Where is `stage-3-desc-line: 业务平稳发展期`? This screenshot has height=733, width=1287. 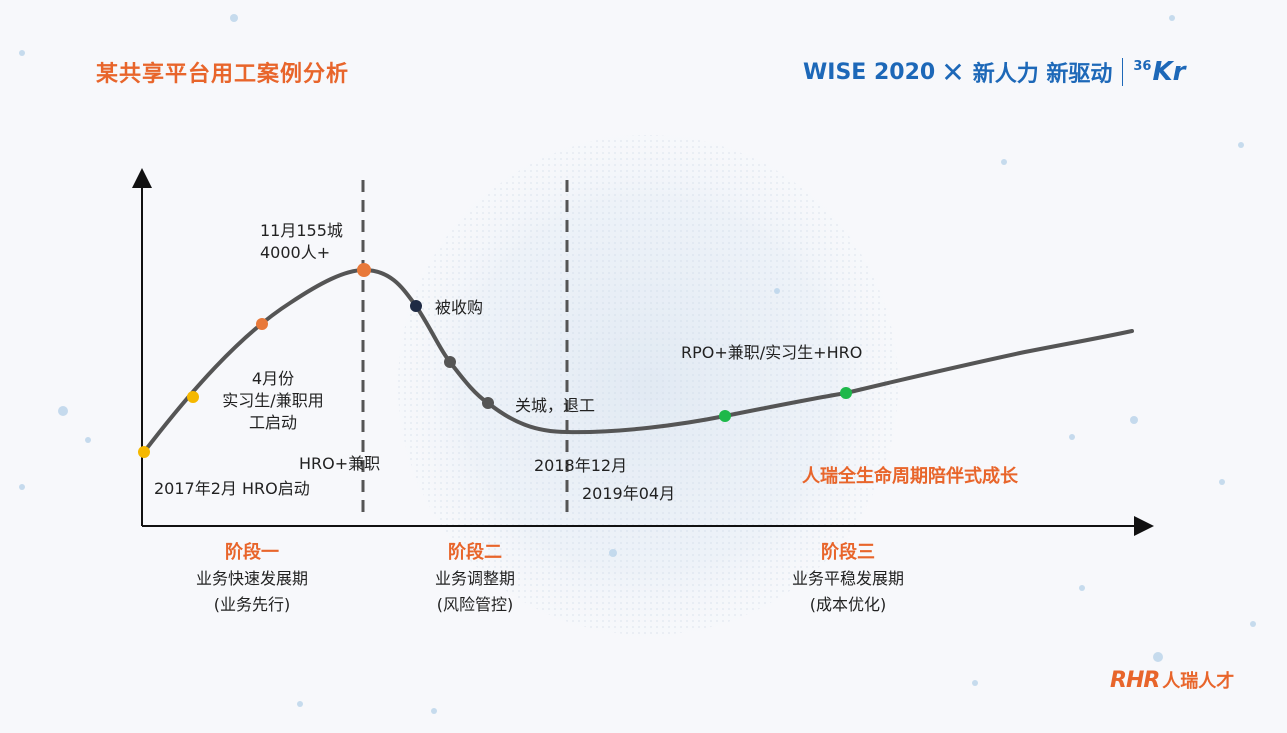
stage-3-desc-line: 业务平稳发展期 is located at coordinates (847, 578).